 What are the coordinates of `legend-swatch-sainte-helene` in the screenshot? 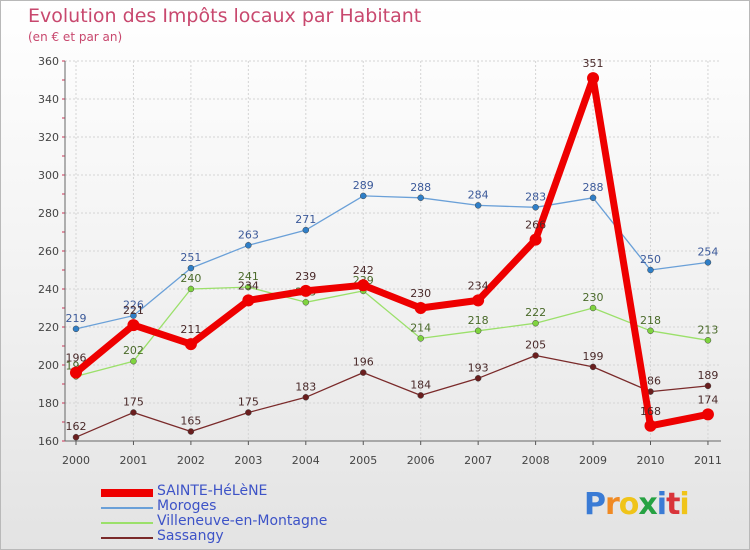 It's located at (127, 493).